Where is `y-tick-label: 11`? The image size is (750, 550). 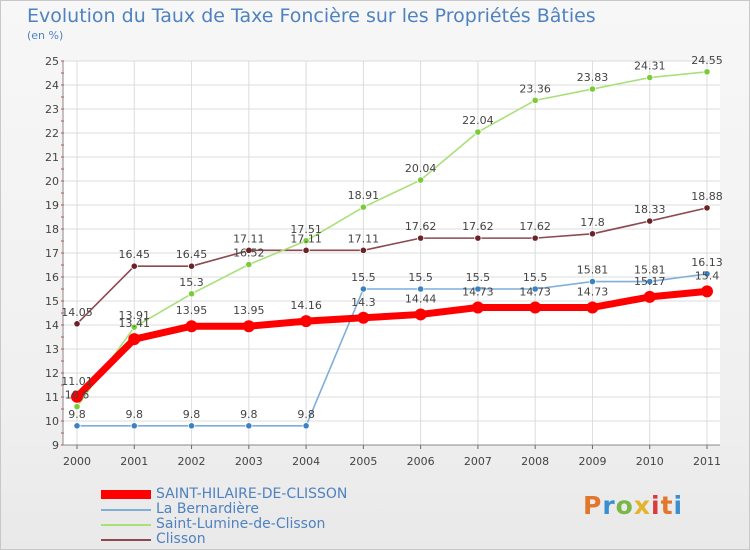
y-tick-label: 11 is located at coordinates (52, 397).